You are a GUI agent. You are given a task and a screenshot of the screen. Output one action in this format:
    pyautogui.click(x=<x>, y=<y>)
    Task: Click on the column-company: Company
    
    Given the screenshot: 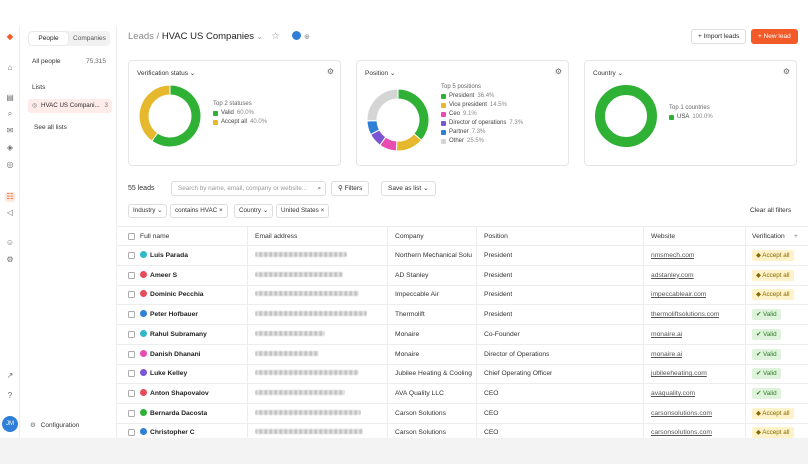 What is the action you would take?
    pyautogui.click(x=409, y=236)
    